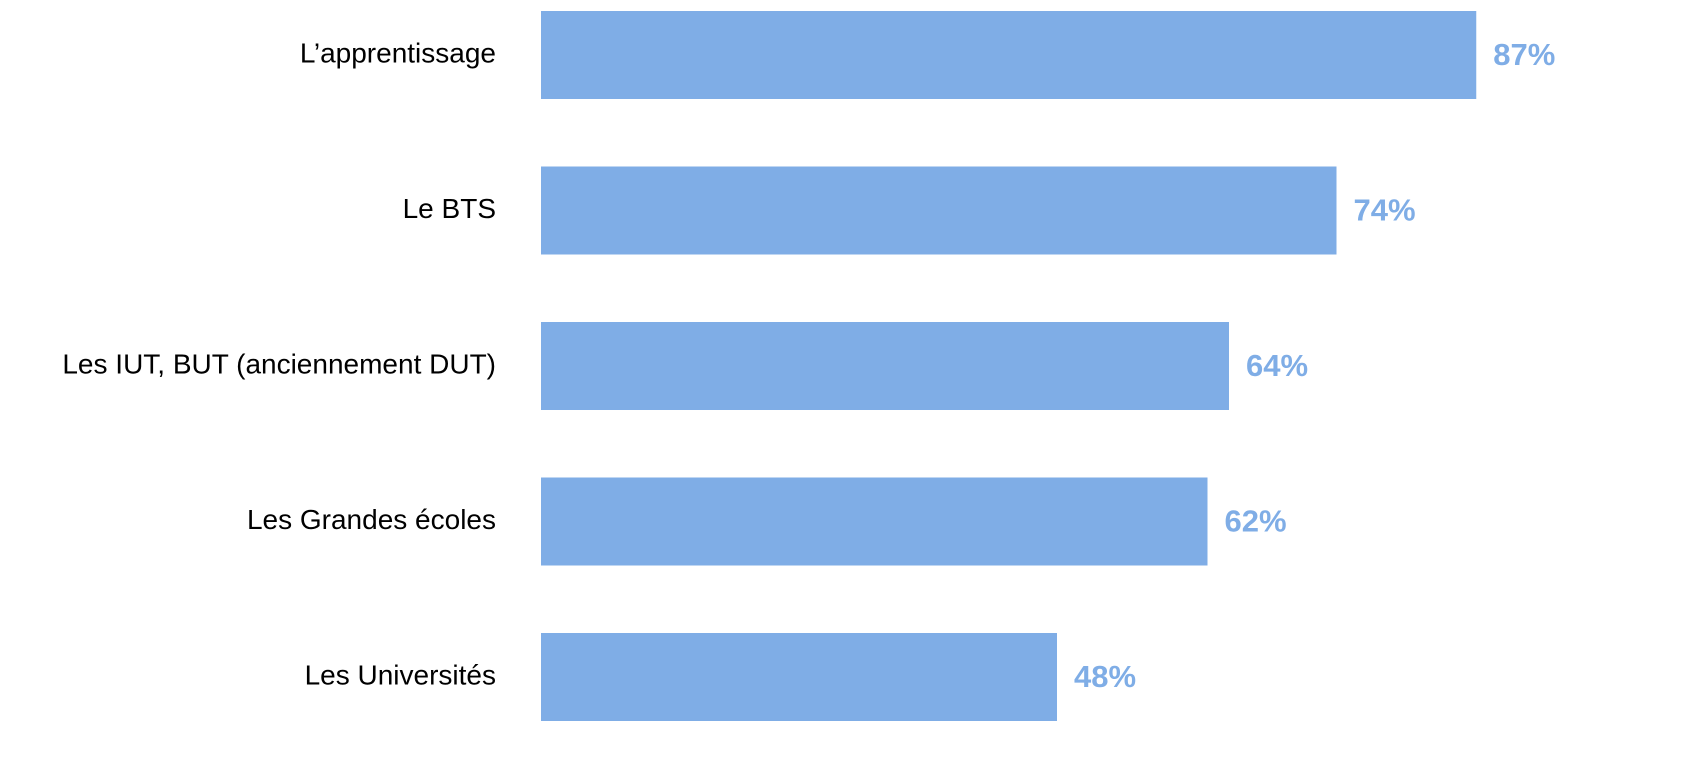  What do you see at coordinates (1524, 54) in the screenshot?
I see `value-label: 87%` at bounding box center [1524, 54].